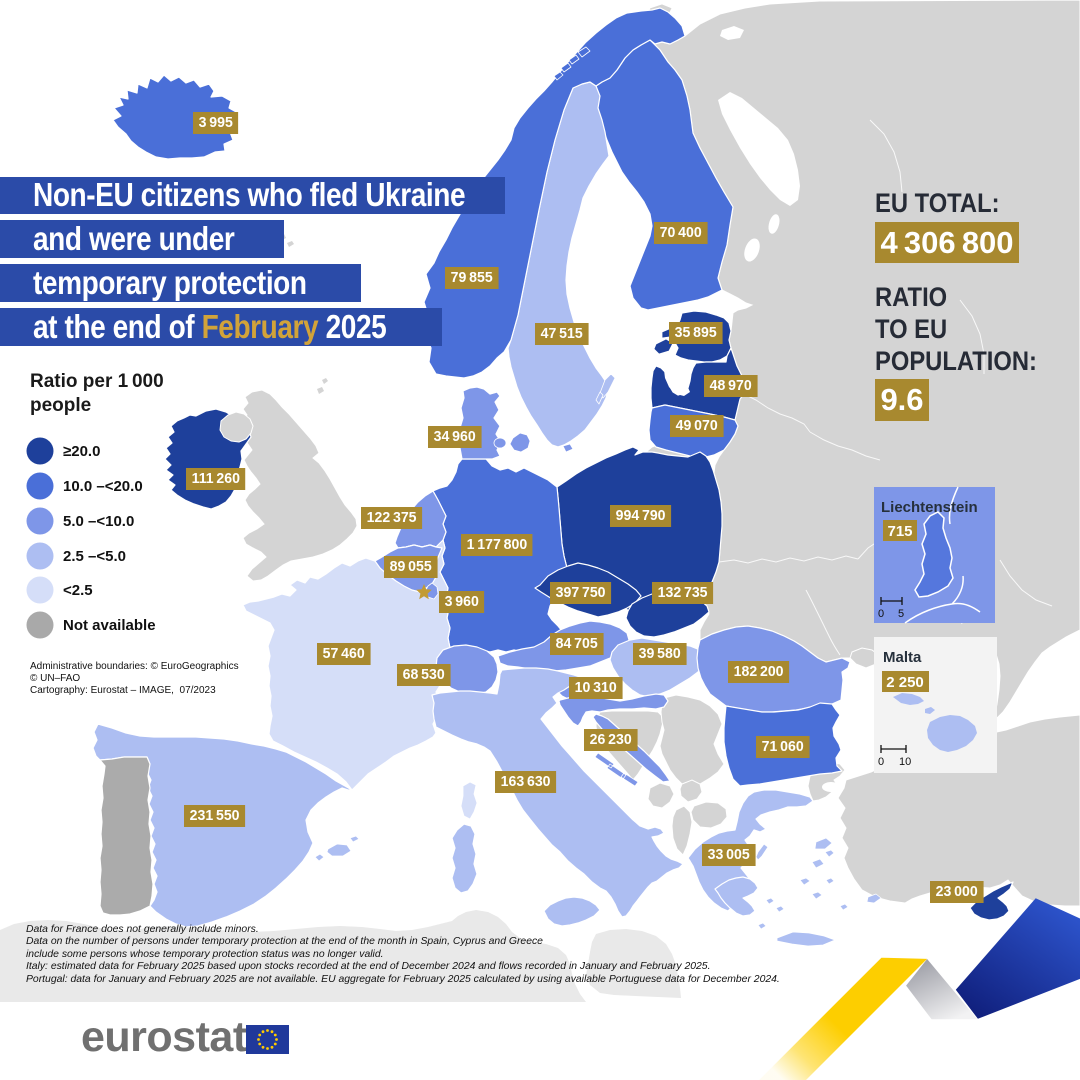 Image resolution: width=1080 pixels, height=1080 pixels. Describe the element at coordinates (899, 531) in the screenshot. I see `svg-text: 715` at that location.